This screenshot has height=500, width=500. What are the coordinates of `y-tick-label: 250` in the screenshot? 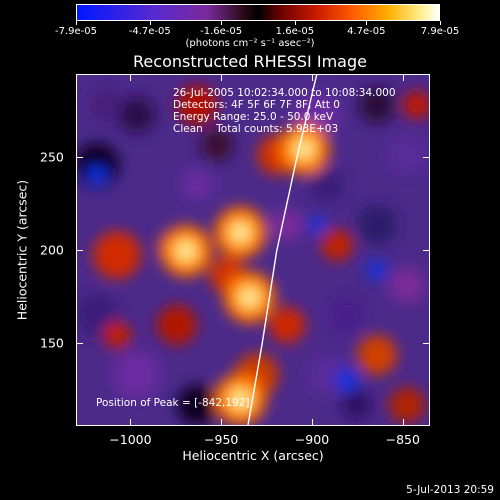 It's located at (52, 157).